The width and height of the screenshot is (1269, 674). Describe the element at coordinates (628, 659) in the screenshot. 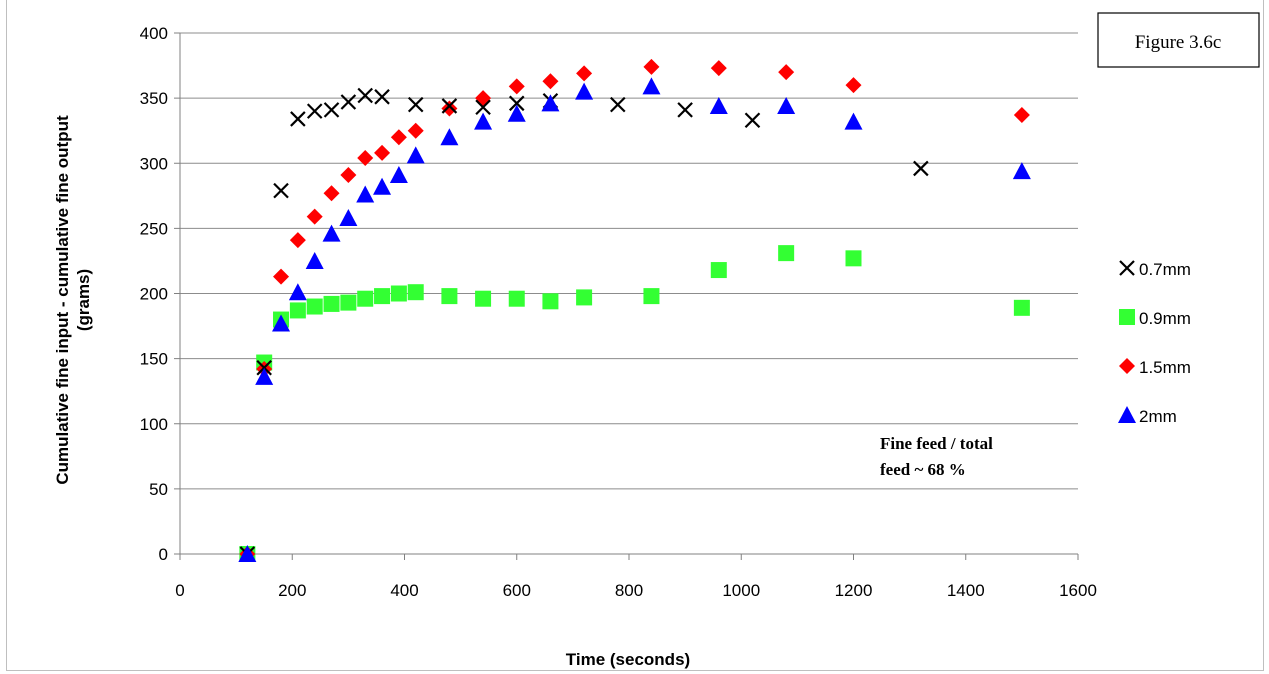

I see `x-axis-title: Time (seconds)` at that location.